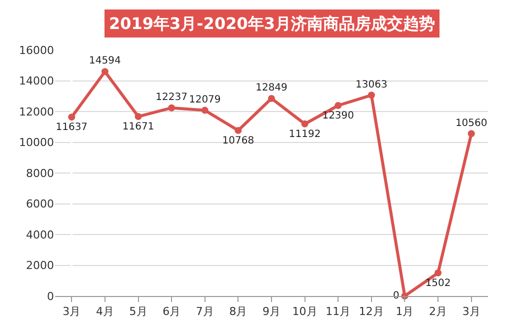 The height and width of the screenshot is (330, 510). I want to click on x-tick-label: 1月, so click(405, 311).